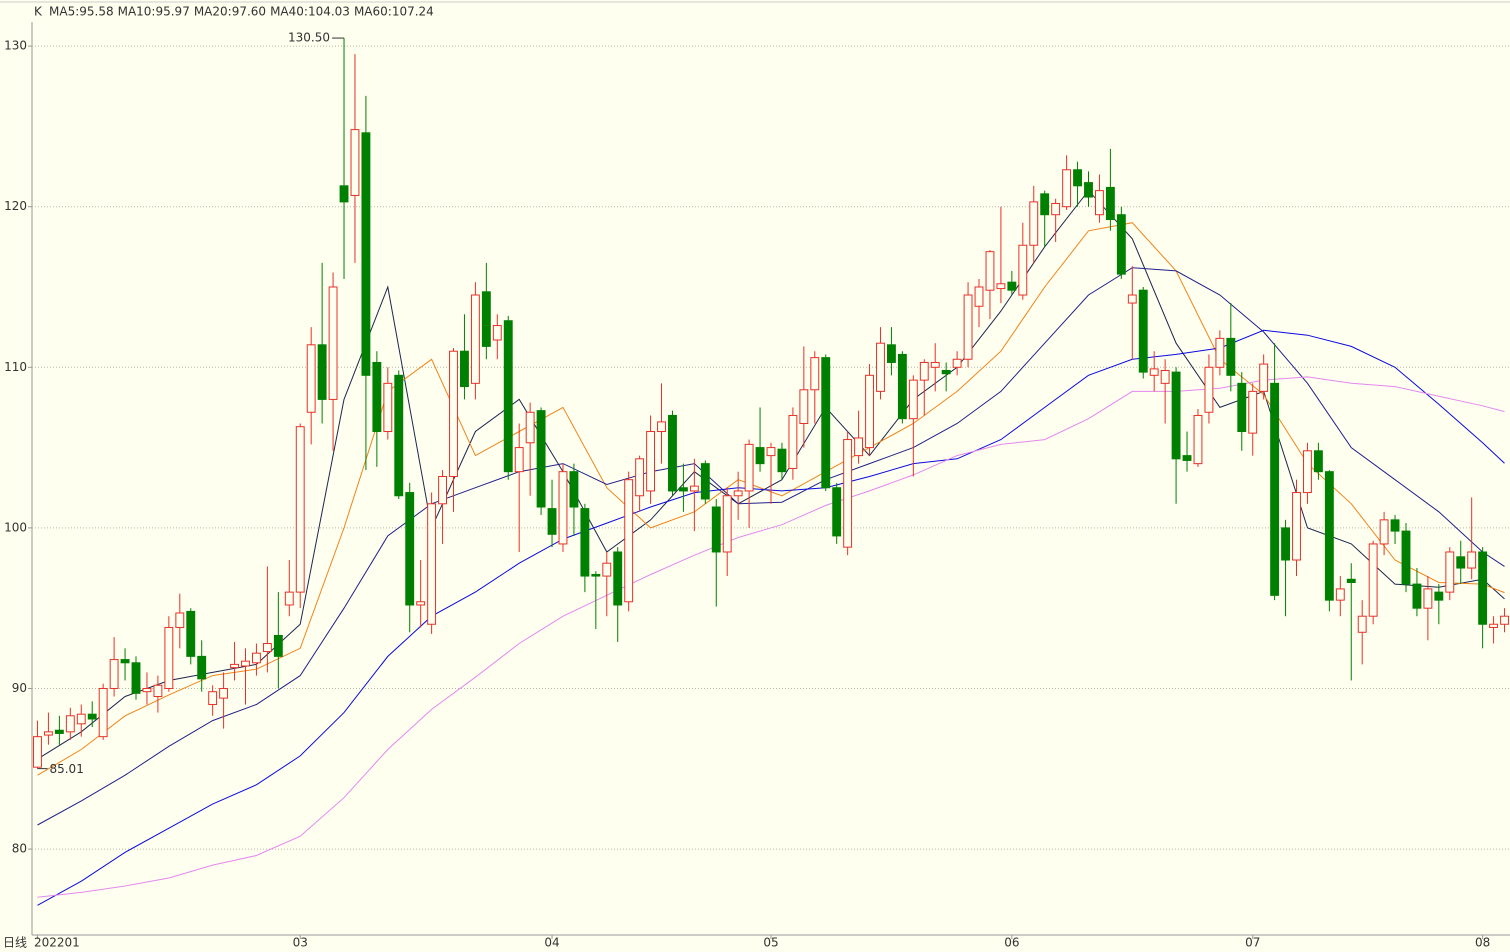 The height and width of the screenshot is (952, 1510). Describe the element at coordinates (15, 527) in the screenshot. I see `y-tick-label: 100` at that location.